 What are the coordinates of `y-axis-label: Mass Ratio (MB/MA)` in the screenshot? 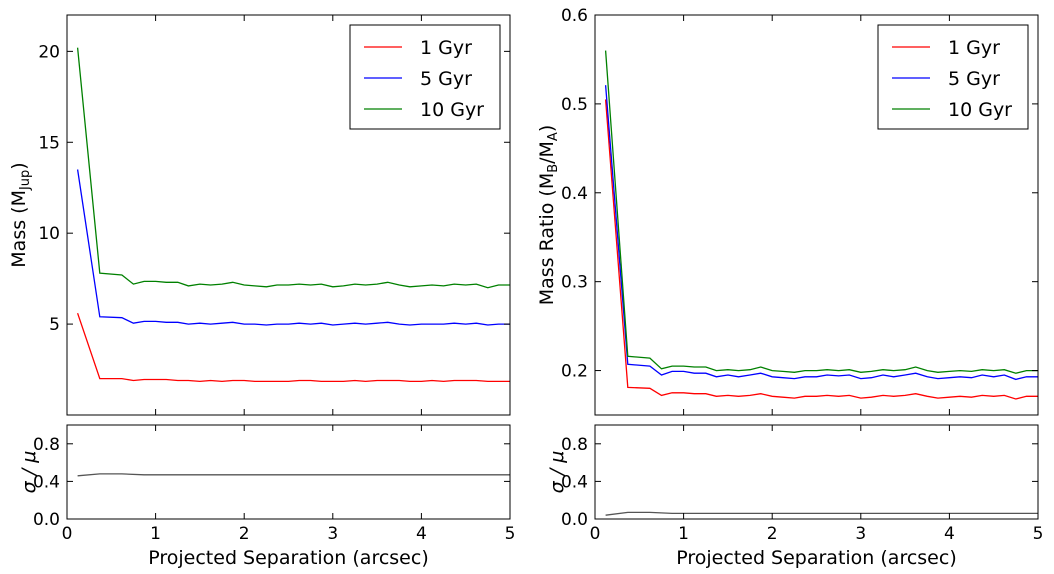 It's located at (548, 215).